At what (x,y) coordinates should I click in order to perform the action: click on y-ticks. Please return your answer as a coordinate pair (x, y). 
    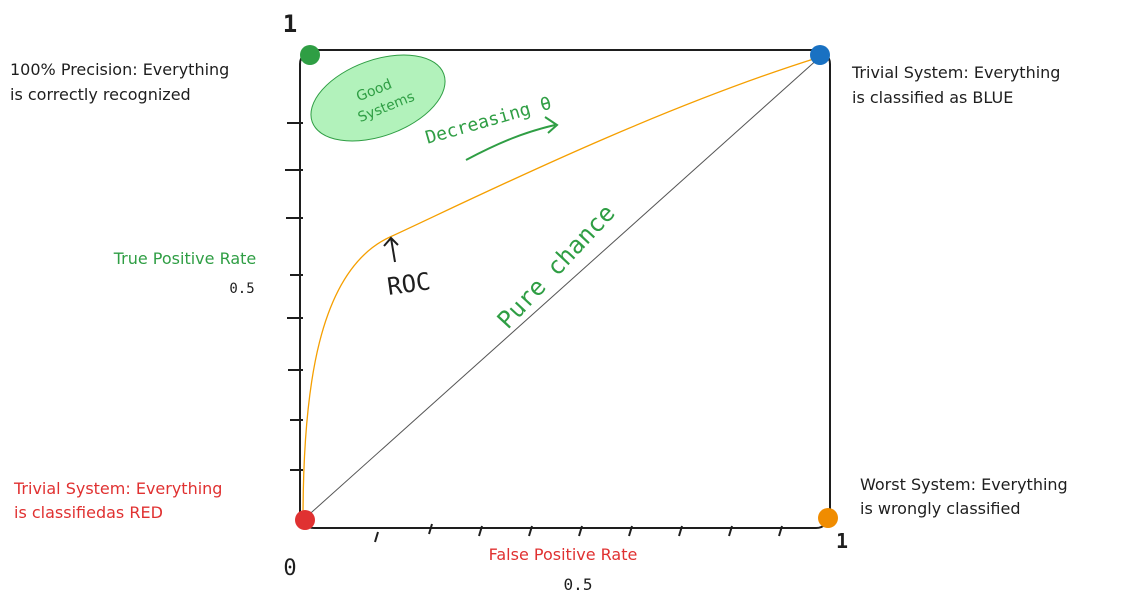
    Looking at the image, I should click on (294, 296).